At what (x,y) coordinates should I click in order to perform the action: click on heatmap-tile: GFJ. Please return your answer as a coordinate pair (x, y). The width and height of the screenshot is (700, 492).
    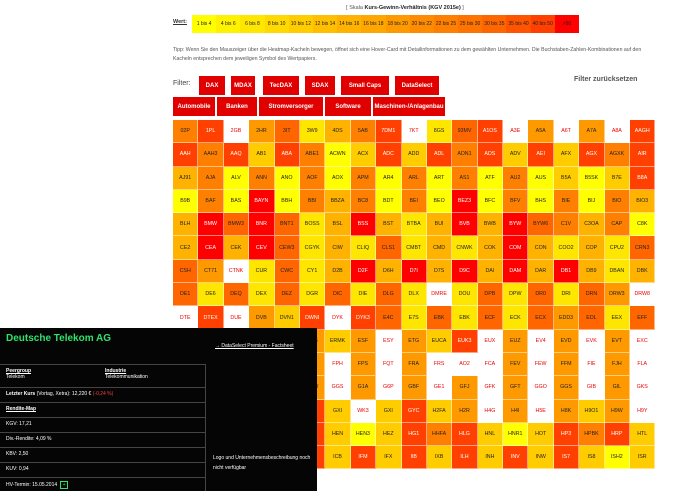
    Looking at the image, I should click on (465, 388).